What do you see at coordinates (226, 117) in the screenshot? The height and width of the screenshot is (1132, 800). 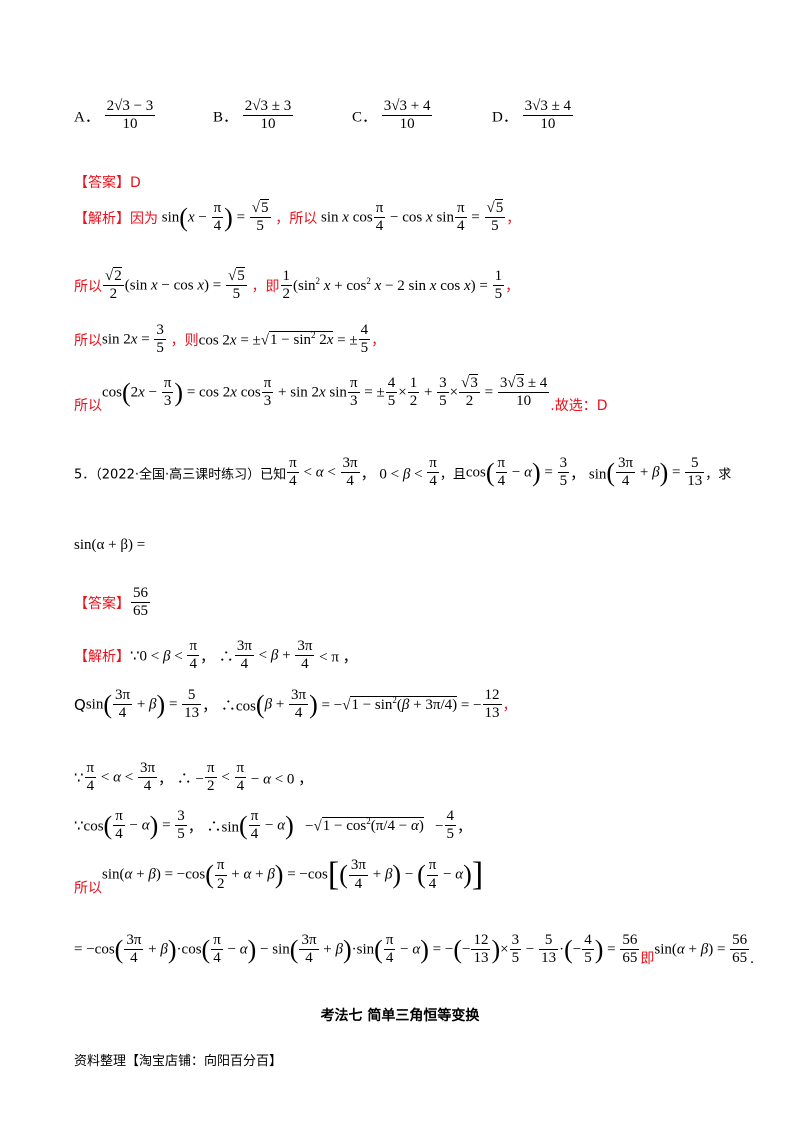 I see `option-b-letter: B．` at bounding box center [226, 117].